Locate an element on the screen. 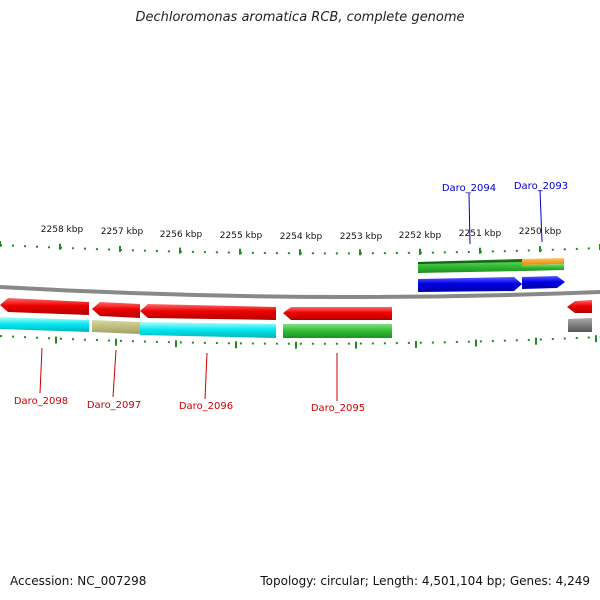 This screenshot has height=600, width=600. cog-feature-partial is located at coordinates (580, 325).